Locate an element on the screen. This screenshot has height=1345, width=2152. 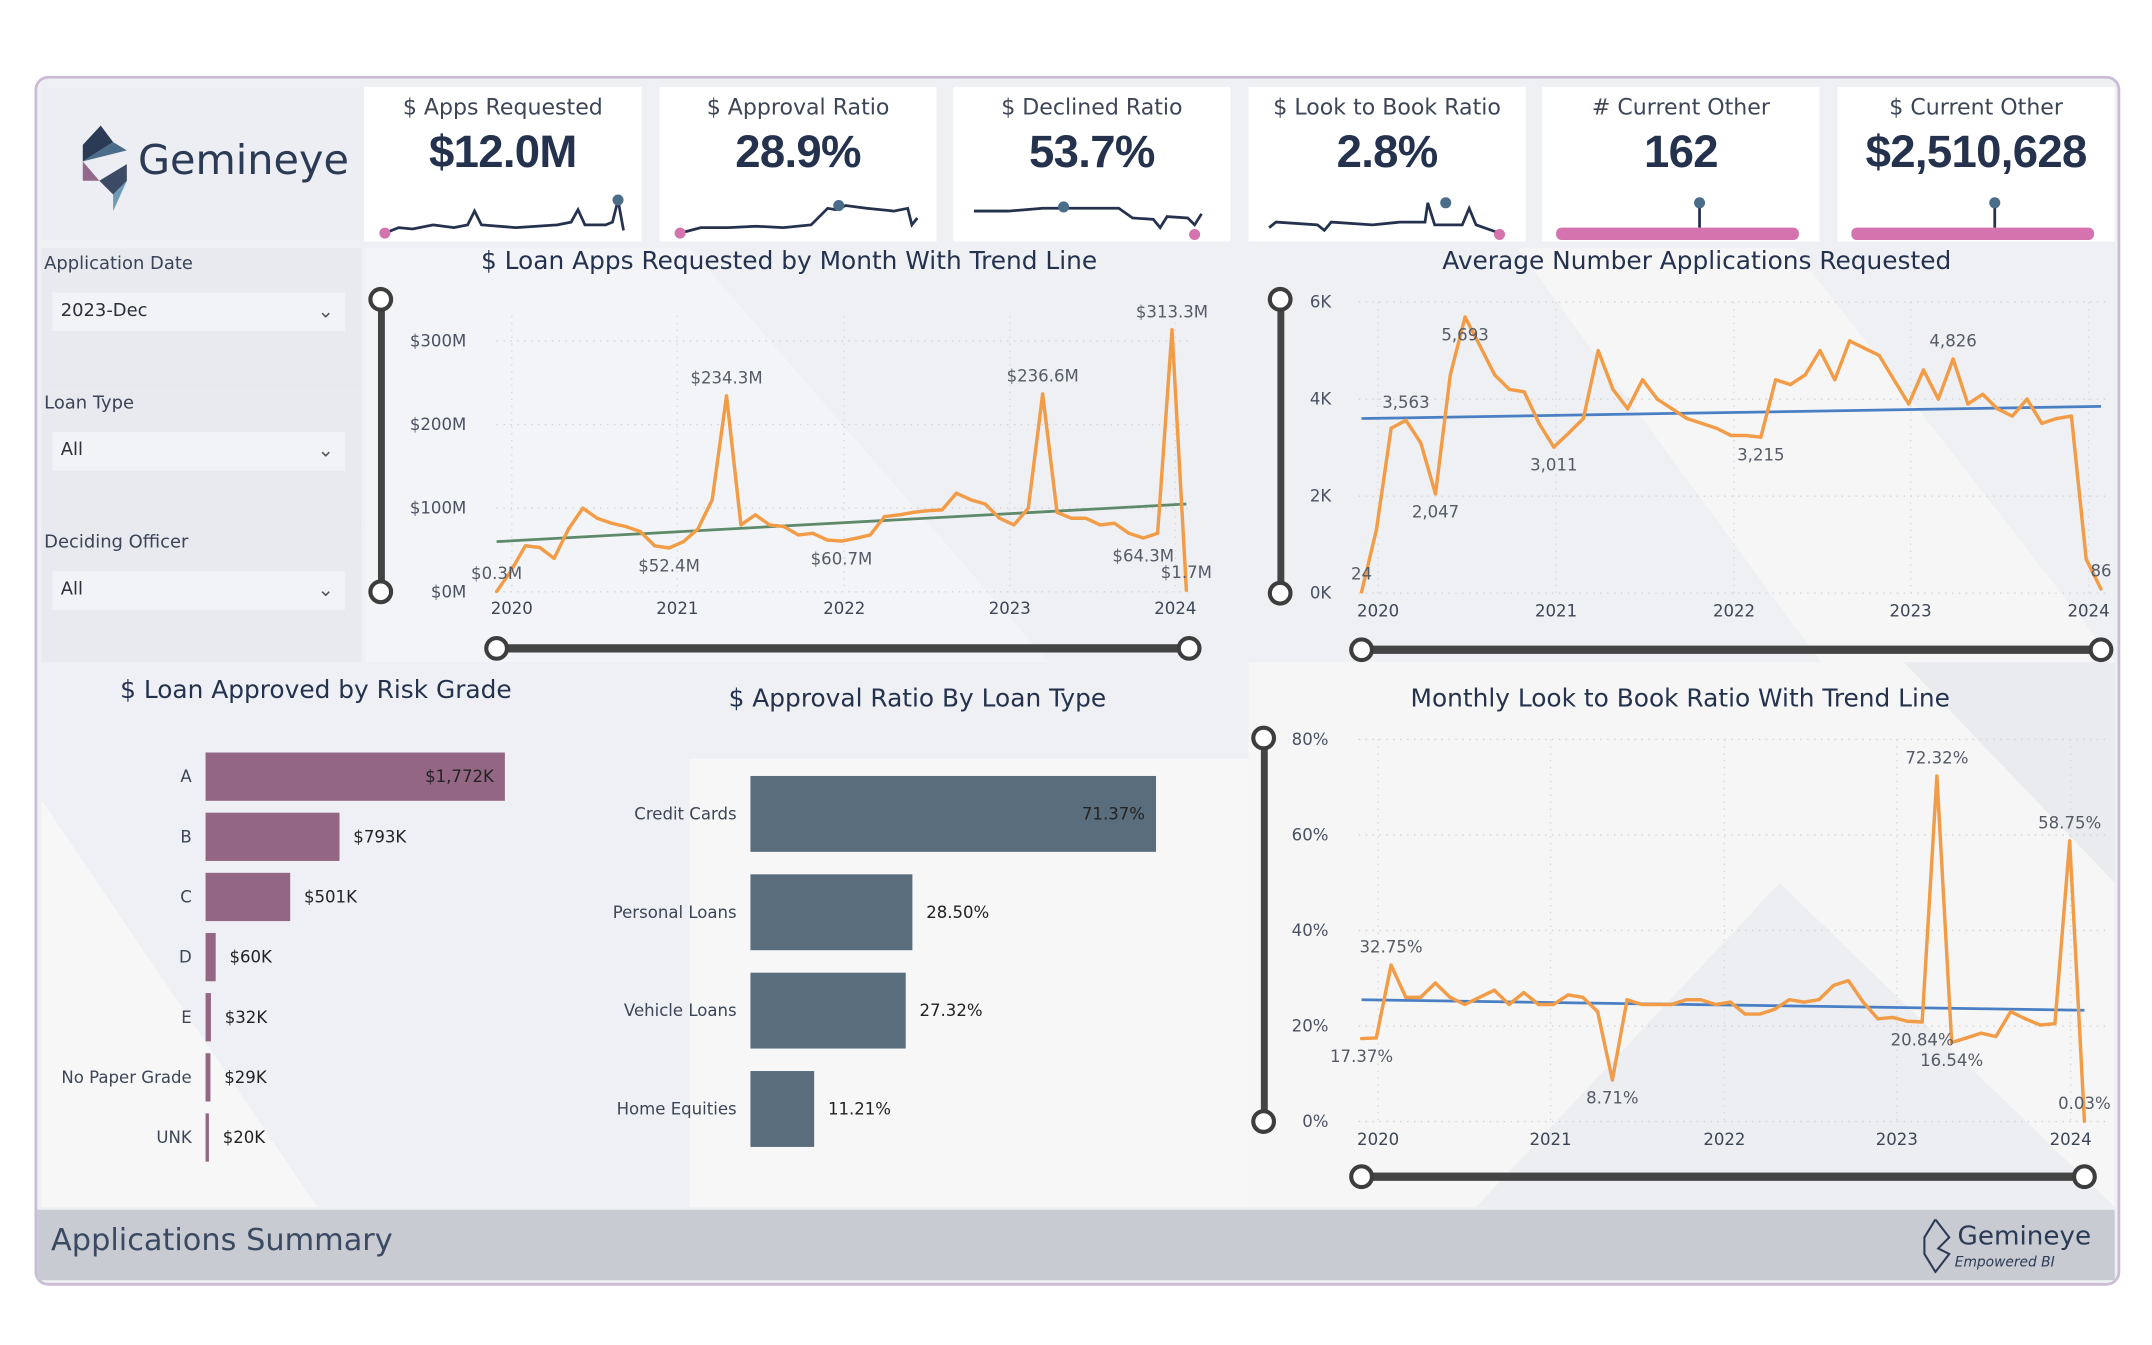
kpi-approval-ratio: $ Approval Ratio 28.9% is located at coordinates (798, 164).